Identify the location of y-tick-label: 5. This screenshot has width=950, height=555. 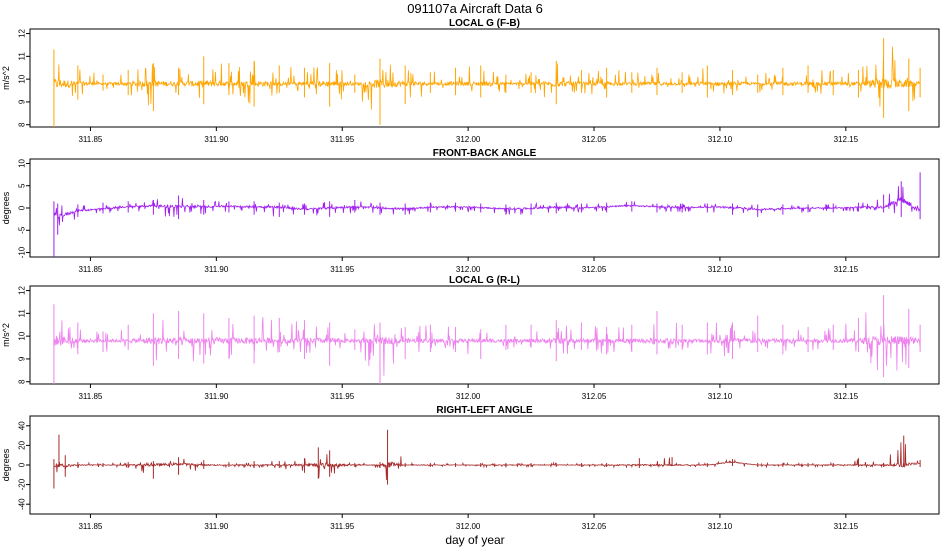
(22, 185).